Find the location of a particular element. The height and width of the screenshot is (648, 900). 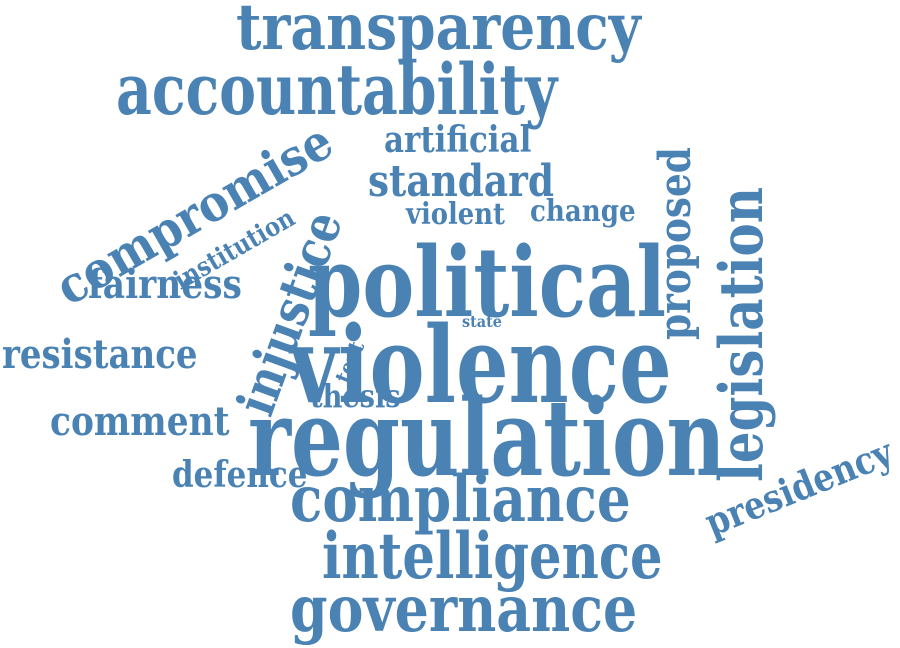

word-standard: standard is located at coordinates (461, 181).